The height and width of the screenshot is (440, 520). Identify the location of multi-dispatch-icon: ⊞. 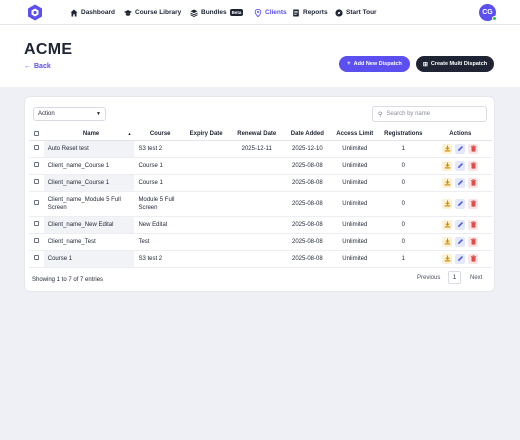
(425, 64).